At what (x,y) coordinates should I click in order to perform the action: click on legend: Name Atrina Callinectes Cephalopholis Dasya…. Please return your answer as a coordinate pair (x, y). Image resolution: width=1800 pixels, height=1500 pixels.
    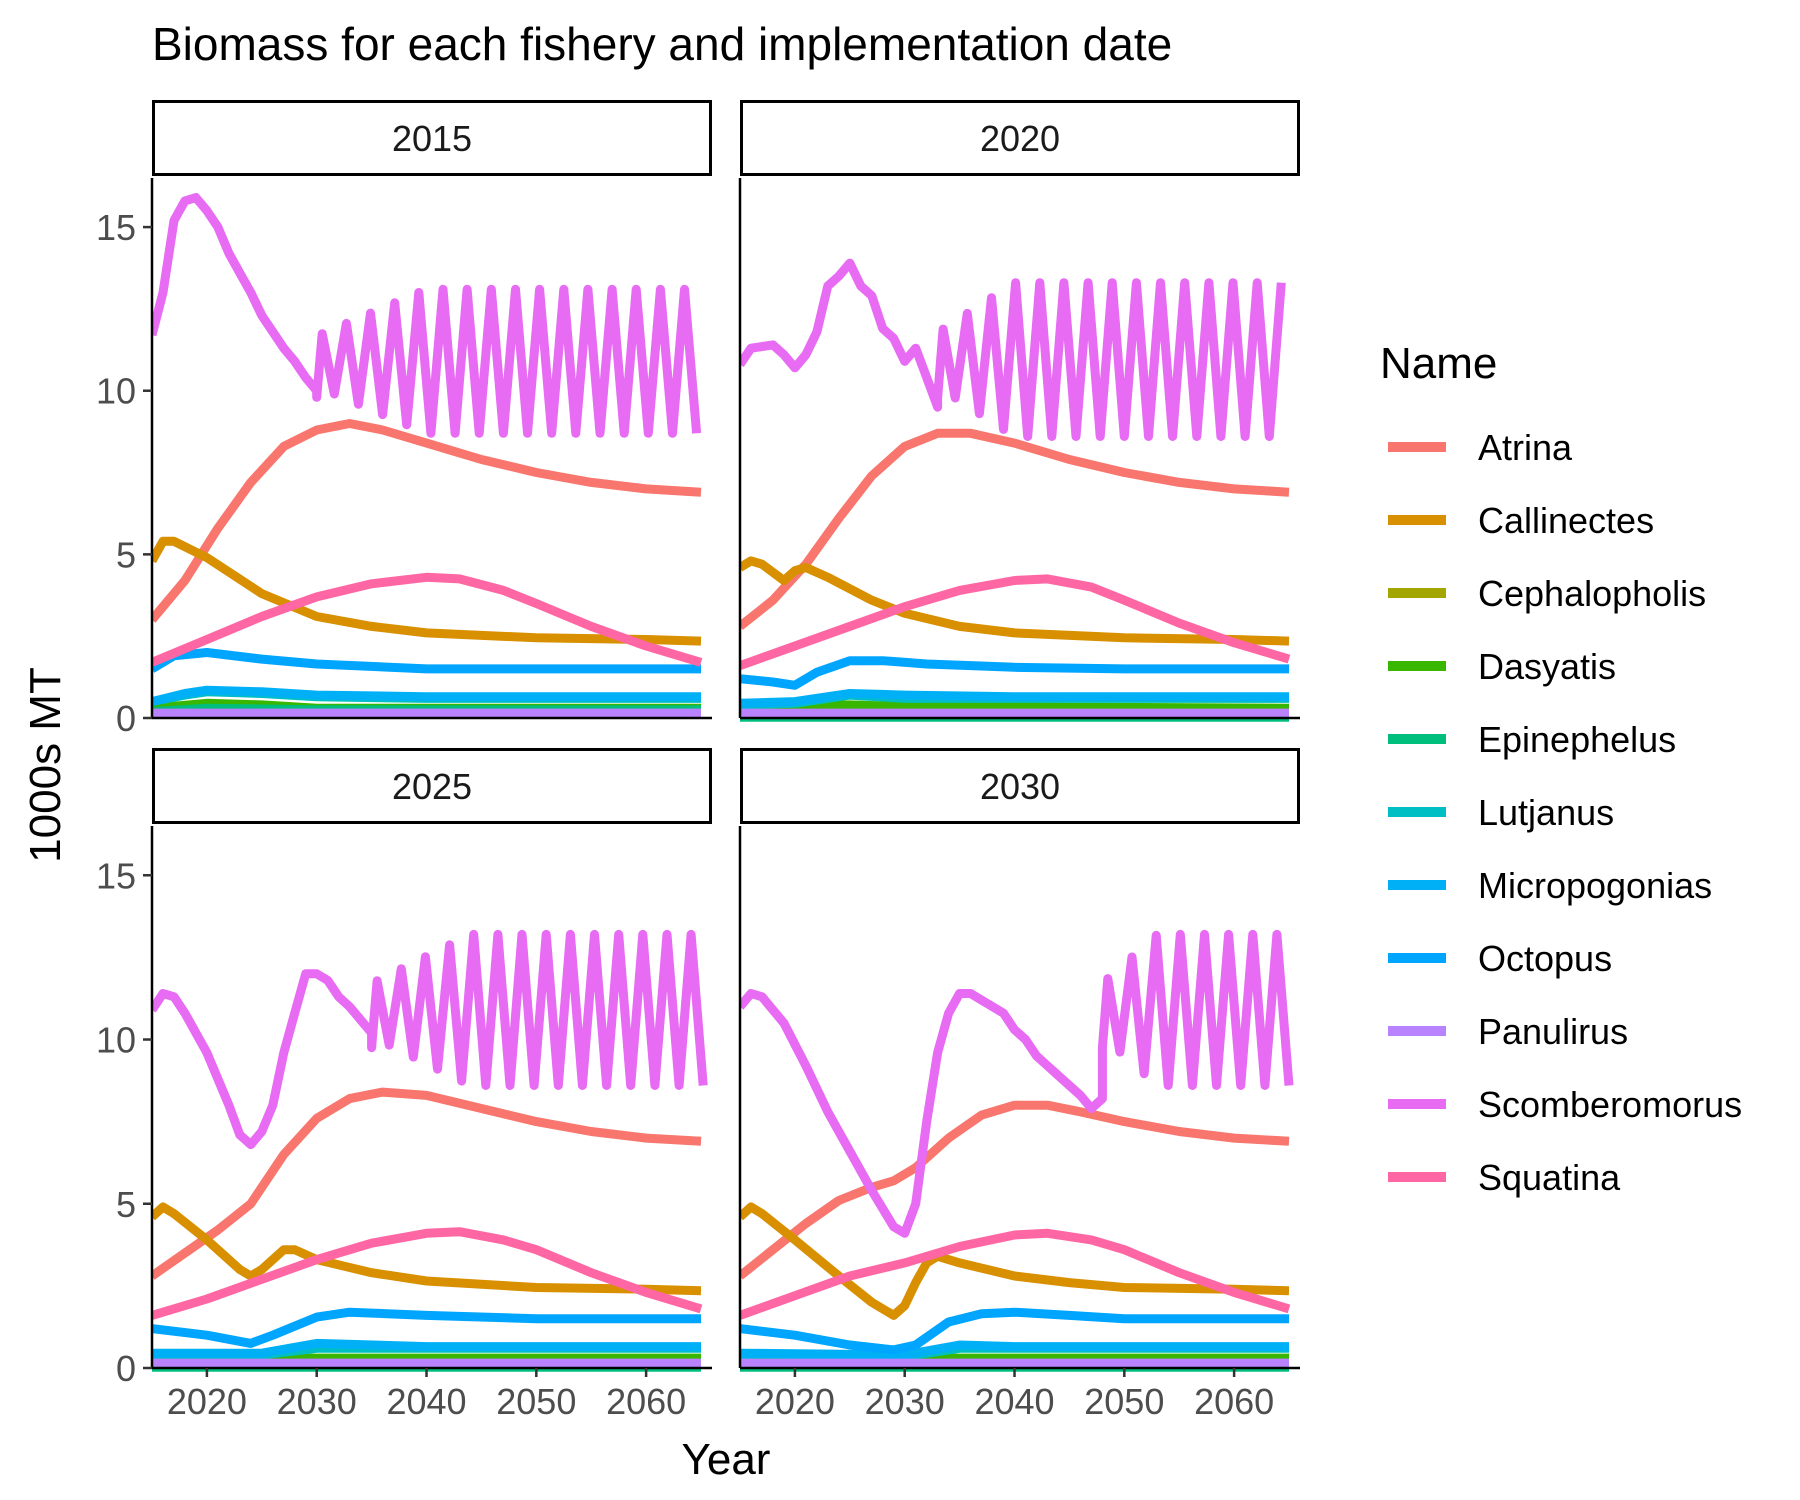
    Looking at the image, I should click on (1561, 768).